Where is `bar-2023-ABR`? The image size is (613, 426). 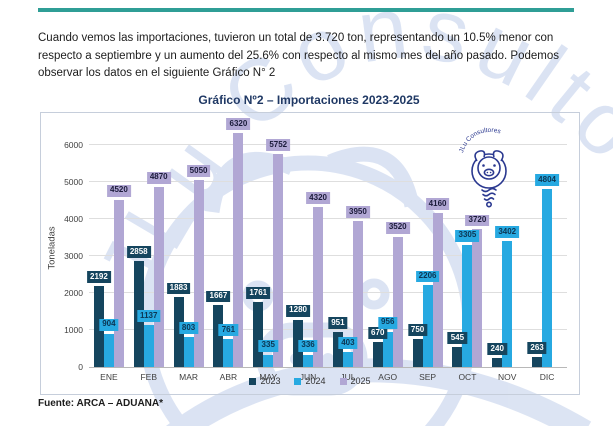
bar-2023-ABR is located at coordinates (218, 336).